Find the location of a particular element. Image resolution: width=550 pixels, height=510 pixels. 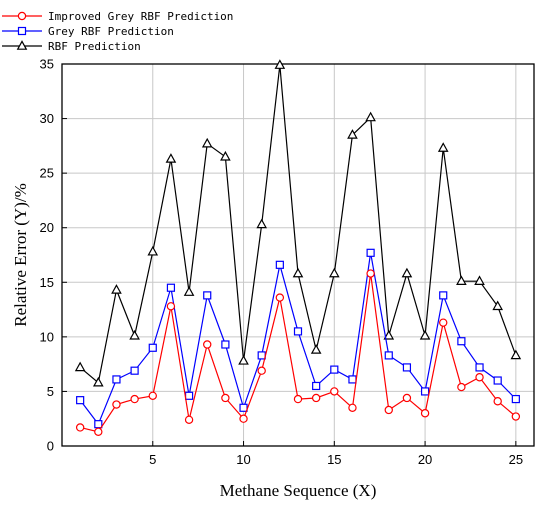

y-tick-label: 35 is located at coordinates (47, 64).